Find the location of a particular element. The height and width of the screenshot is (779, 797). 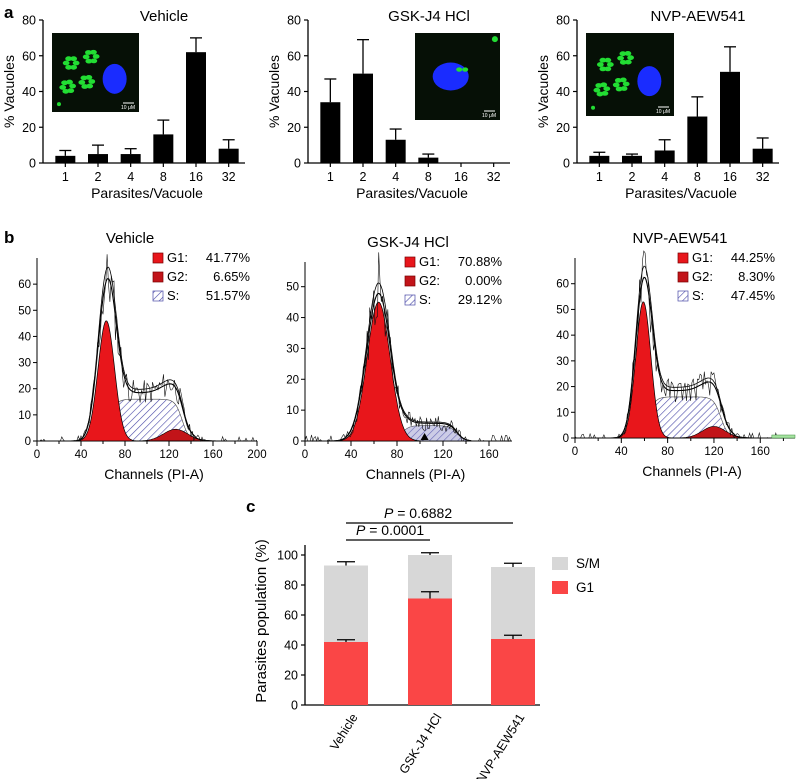

a3-xtick-label: 16 is located at coordinates (730, 177).